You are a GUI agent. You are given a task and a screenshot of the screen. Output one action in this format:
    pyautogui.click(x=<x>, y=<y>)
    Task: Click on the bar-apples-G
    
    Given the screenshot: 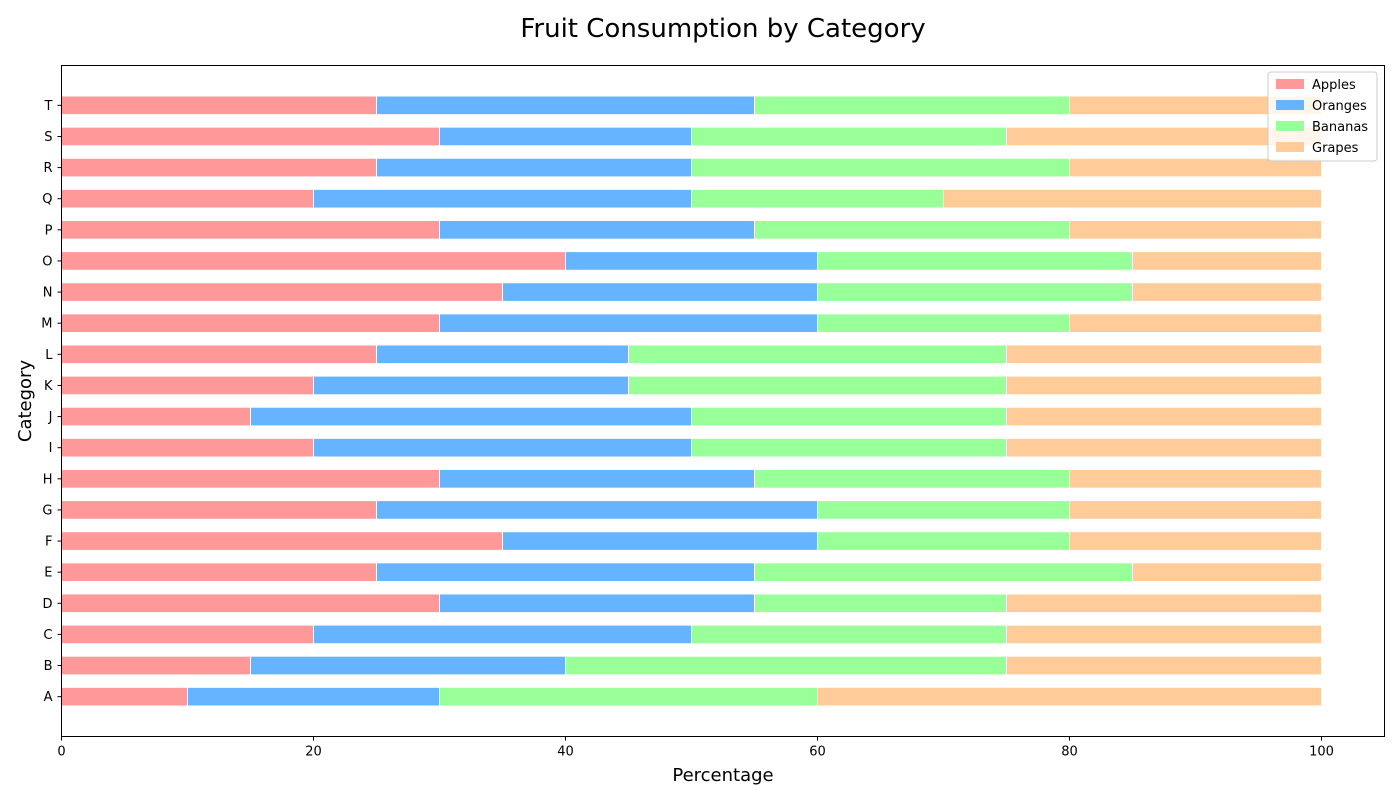 What is the action you would take?
    pyautogui.click(x=219, y=510)
    